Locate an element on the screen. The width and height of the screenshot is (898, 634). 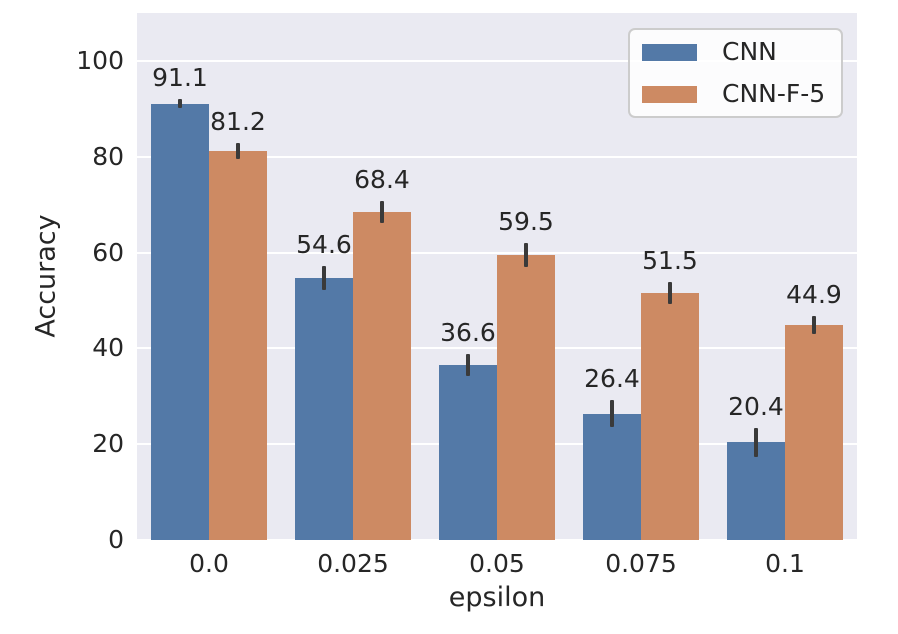
legend-swatch-blue is located at coordinates (669, 52).